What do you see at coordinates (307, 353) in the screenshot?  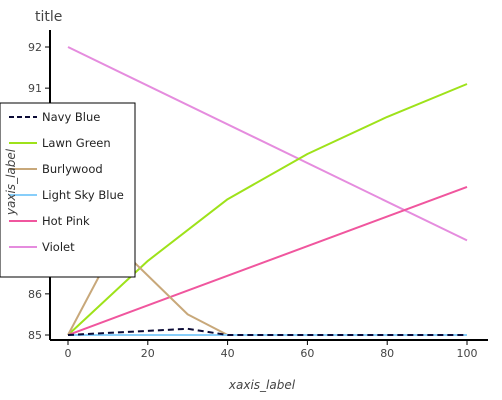 I see `x-tick-label: 60` at bounding box center [307, 353].